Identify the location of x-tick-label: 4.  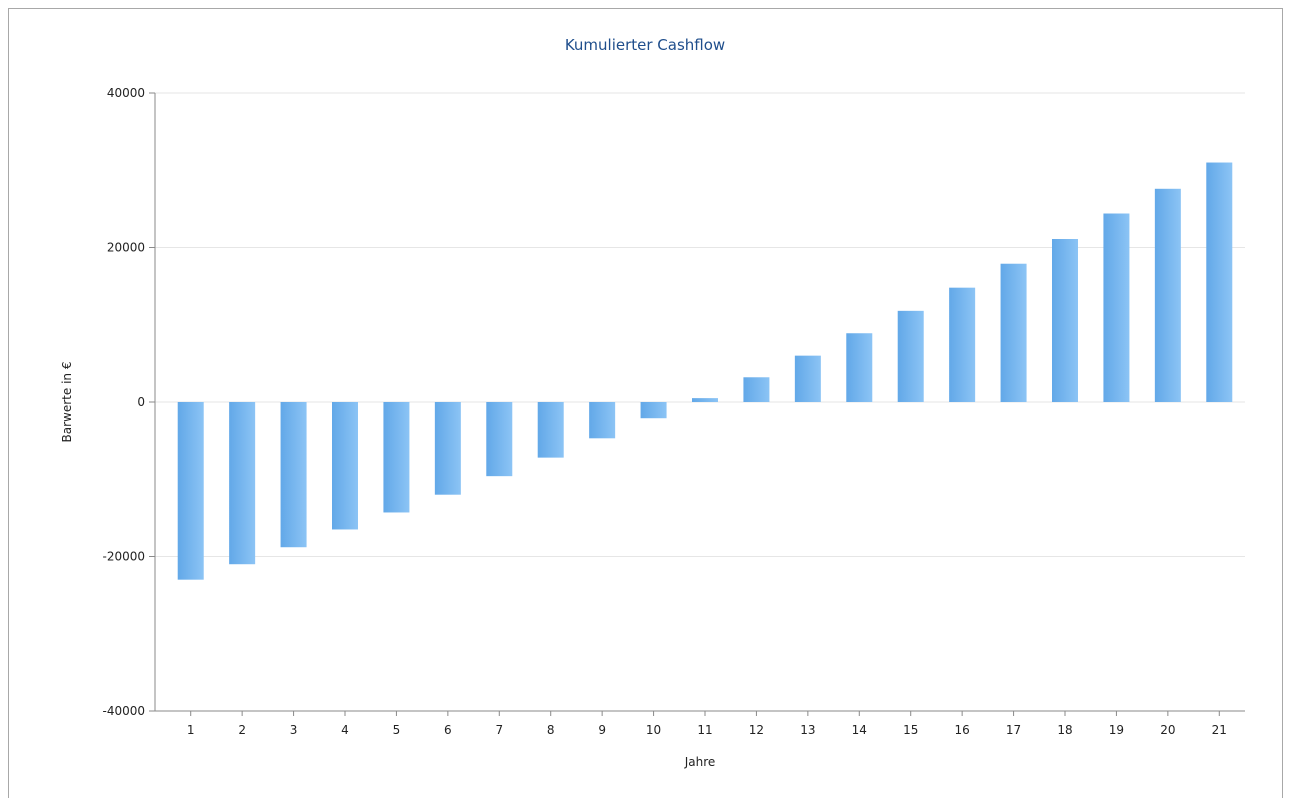
(345, 730).